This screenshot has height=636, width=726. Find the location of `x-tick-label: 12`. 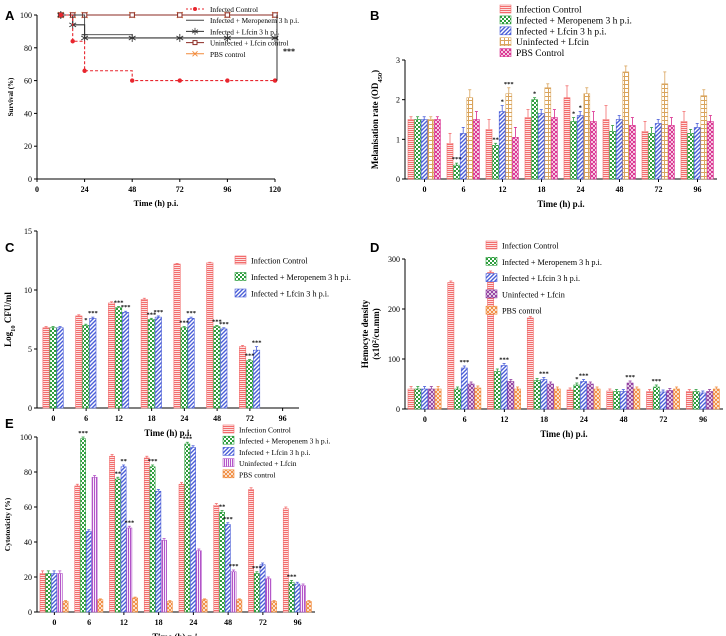

x-tick-label: 12 is located at coordinates (119, 418).